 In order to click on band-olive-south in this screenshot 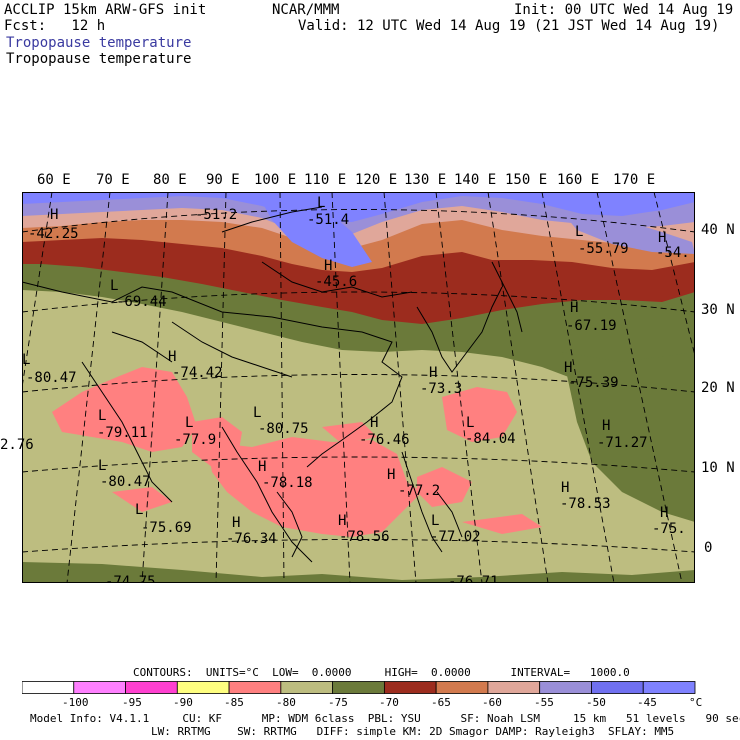, I will do `click(358, 572)`.